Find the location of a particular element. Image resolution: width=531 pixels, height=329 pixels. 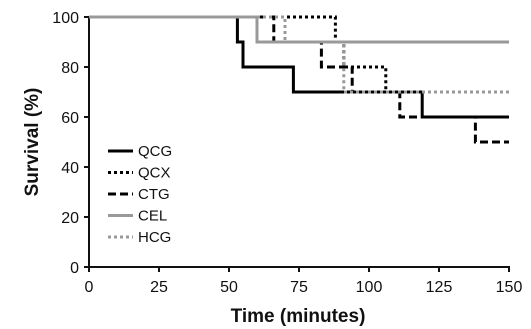

legend: QCG QCX CTG CEL HCG is located at coordinates (140, 194).